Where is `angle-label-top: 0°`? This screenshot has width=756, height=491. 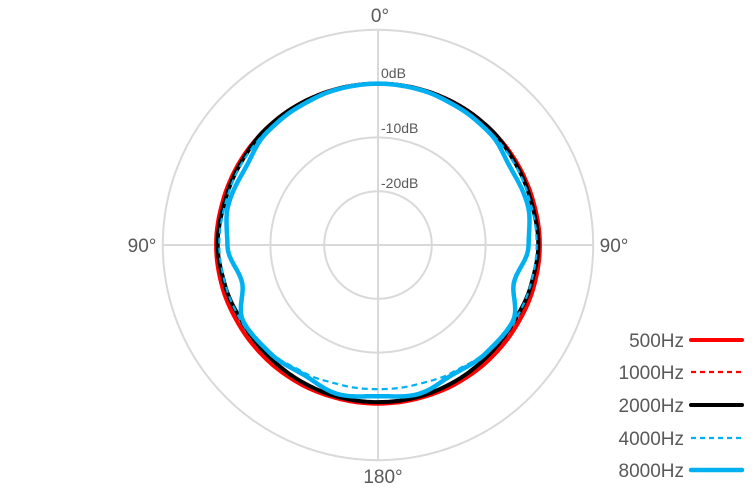 angle-label-top: 0° is located at coordinates (380, 16).